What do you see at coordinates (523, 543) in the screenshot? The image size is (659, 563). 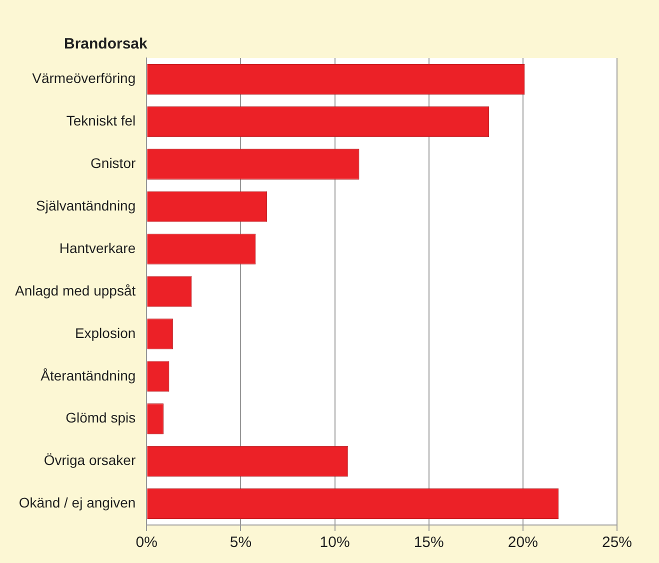 I see `x-tick-label: 20%` at bounding box center [523, 543].